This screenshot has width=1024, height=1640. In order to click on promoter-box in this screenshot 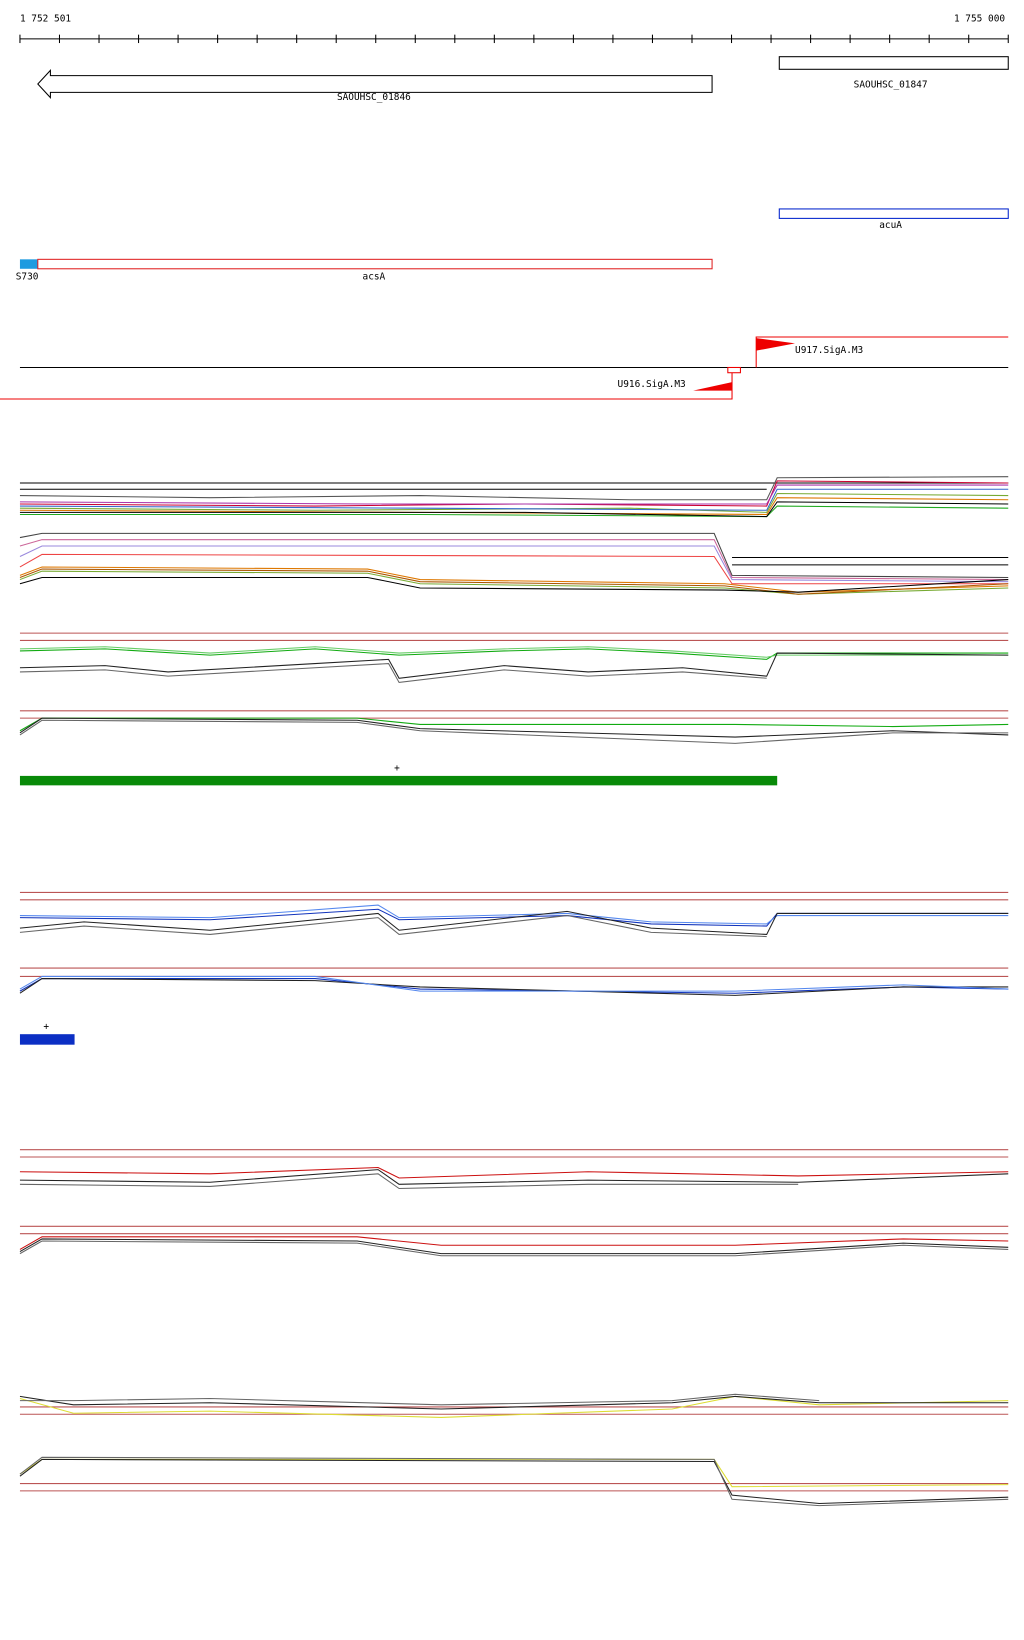, I will do `click(734, 370)`.